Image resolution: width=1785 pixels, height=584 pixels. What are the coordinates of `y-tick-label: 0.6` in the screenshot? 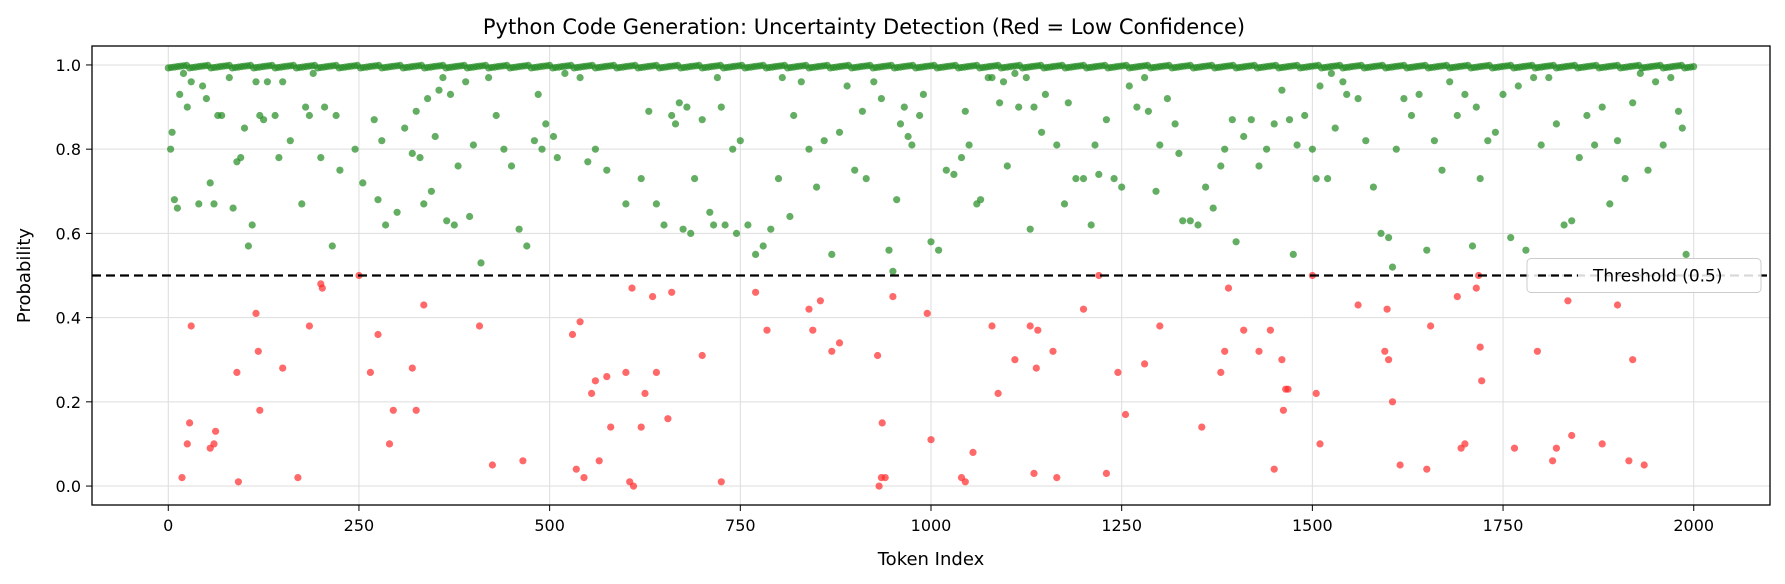 It's located at (68, 233).